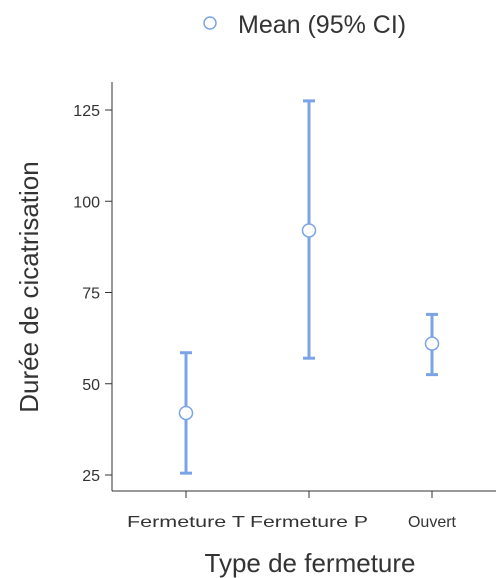 Image resolution: width=496 pixels, height=578 pixels. What do you see at coordinates (322, 25) in the screenshot?
I see `legend-label: Mean (95% CI)` at bounding box center [322, 25].